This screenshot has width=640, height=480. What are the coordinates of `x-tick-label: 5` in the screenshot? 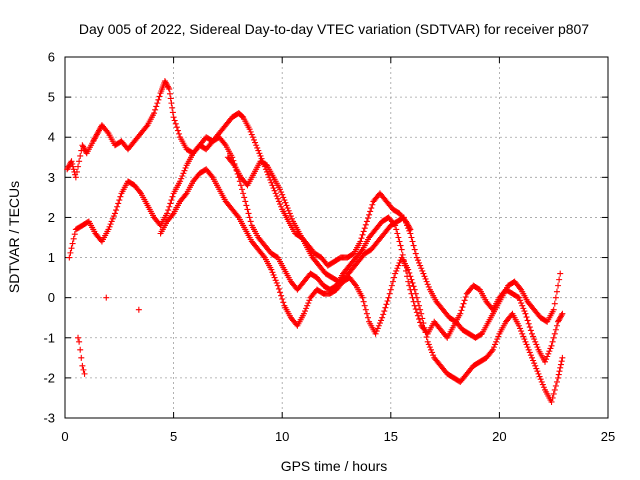 It's located at (173, 436).